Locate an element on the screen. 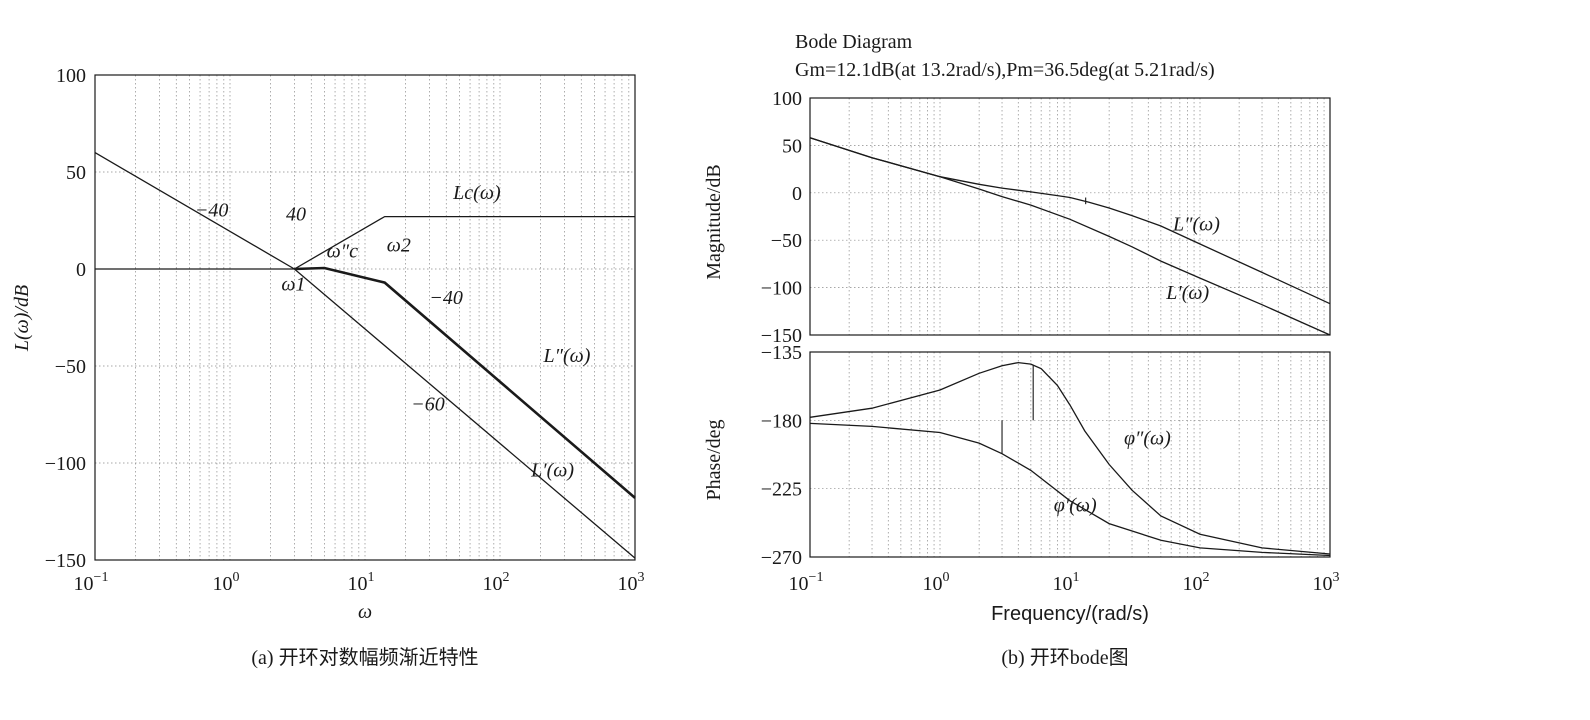 Image resolution: width=1590 pixels, height=720 pixels. chart-b-magnitude-series-Lpp_curve is located at coordinates (1070, 221).